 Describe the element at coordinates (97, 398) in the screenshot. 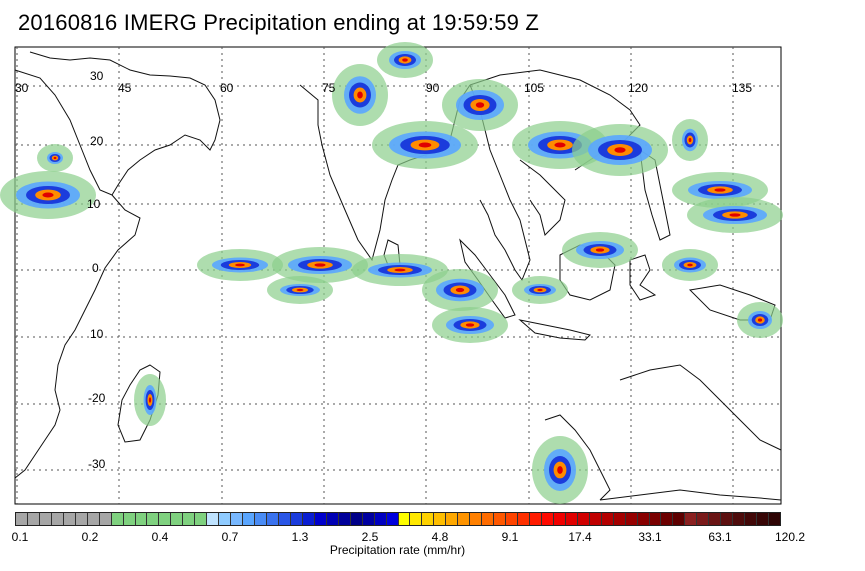

I see `lat-label: -20` at that location.